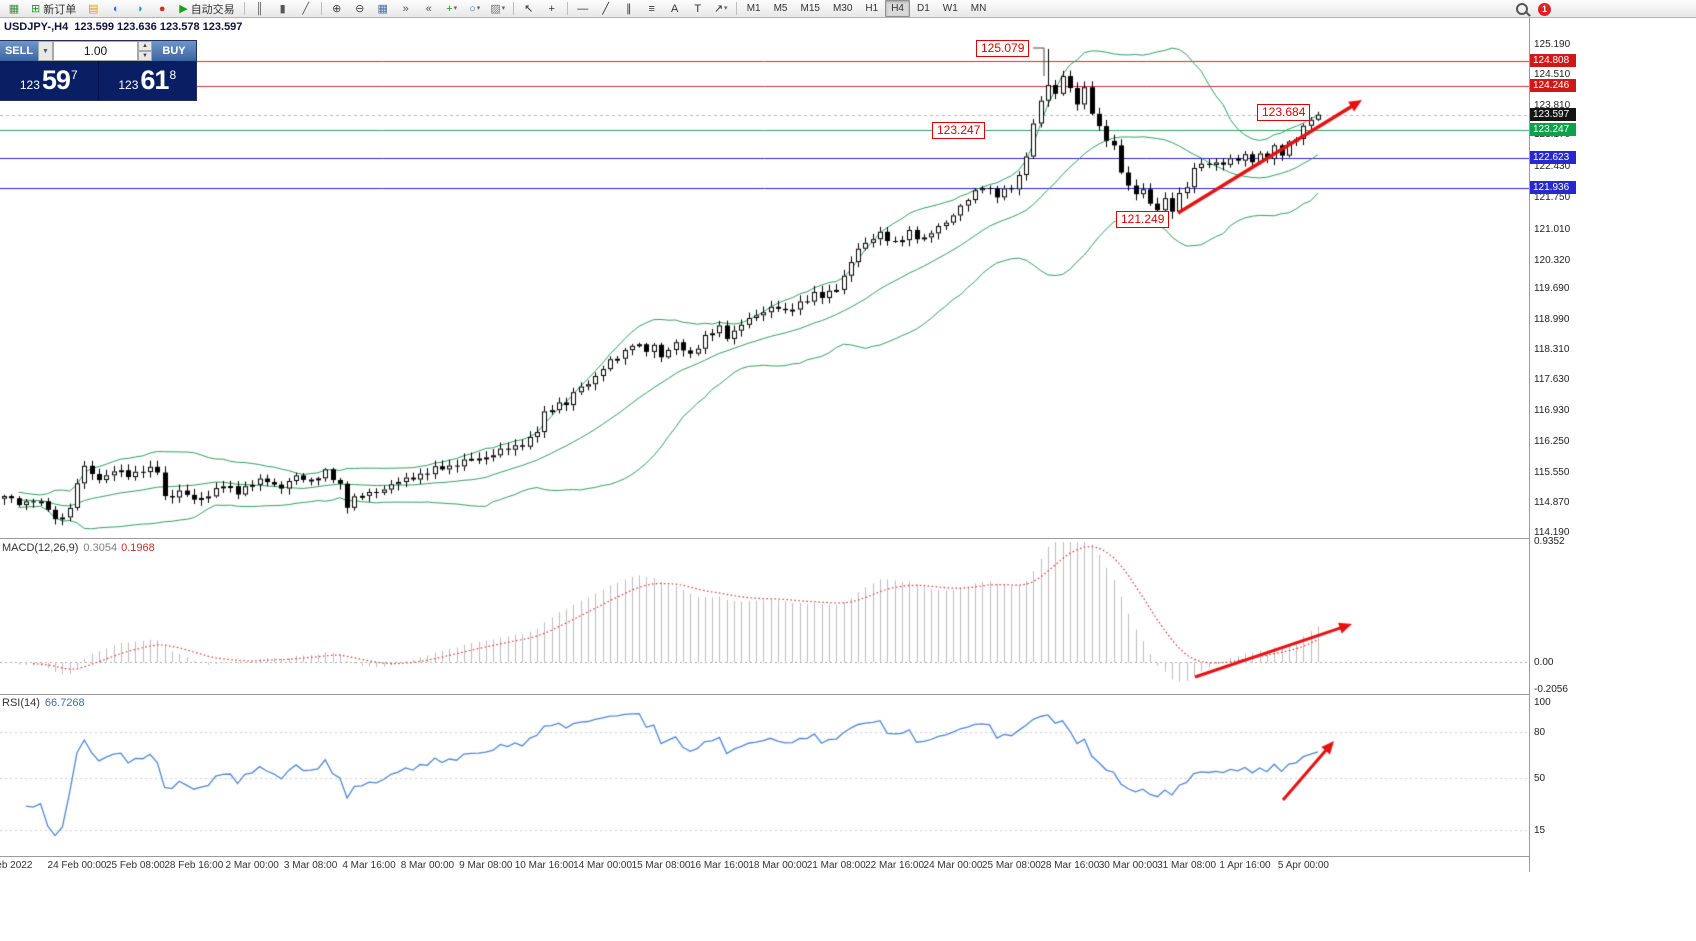 This screenshot has height=941, width=1696. Describe the element at coordinates (40, 548) in the screenshot. I see `macd-name: MACD(12,26,9)` at that location.